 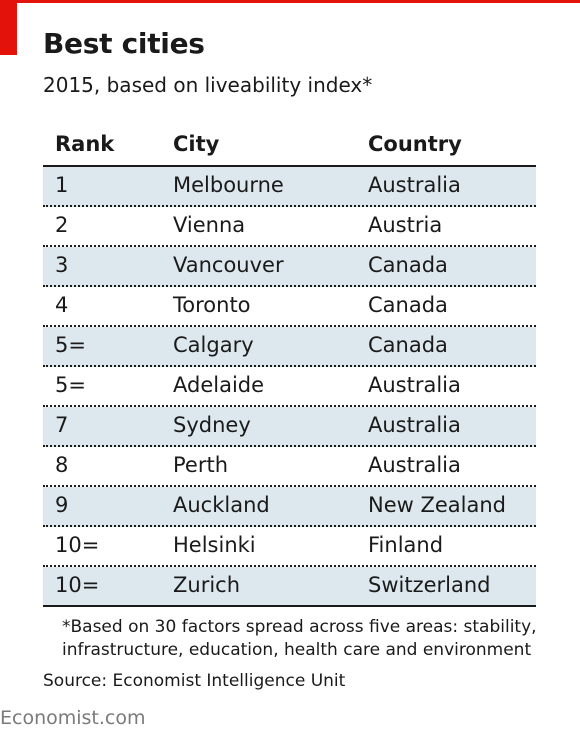 I want to click on chart-title: Best cities, so click(x=124, y=43).